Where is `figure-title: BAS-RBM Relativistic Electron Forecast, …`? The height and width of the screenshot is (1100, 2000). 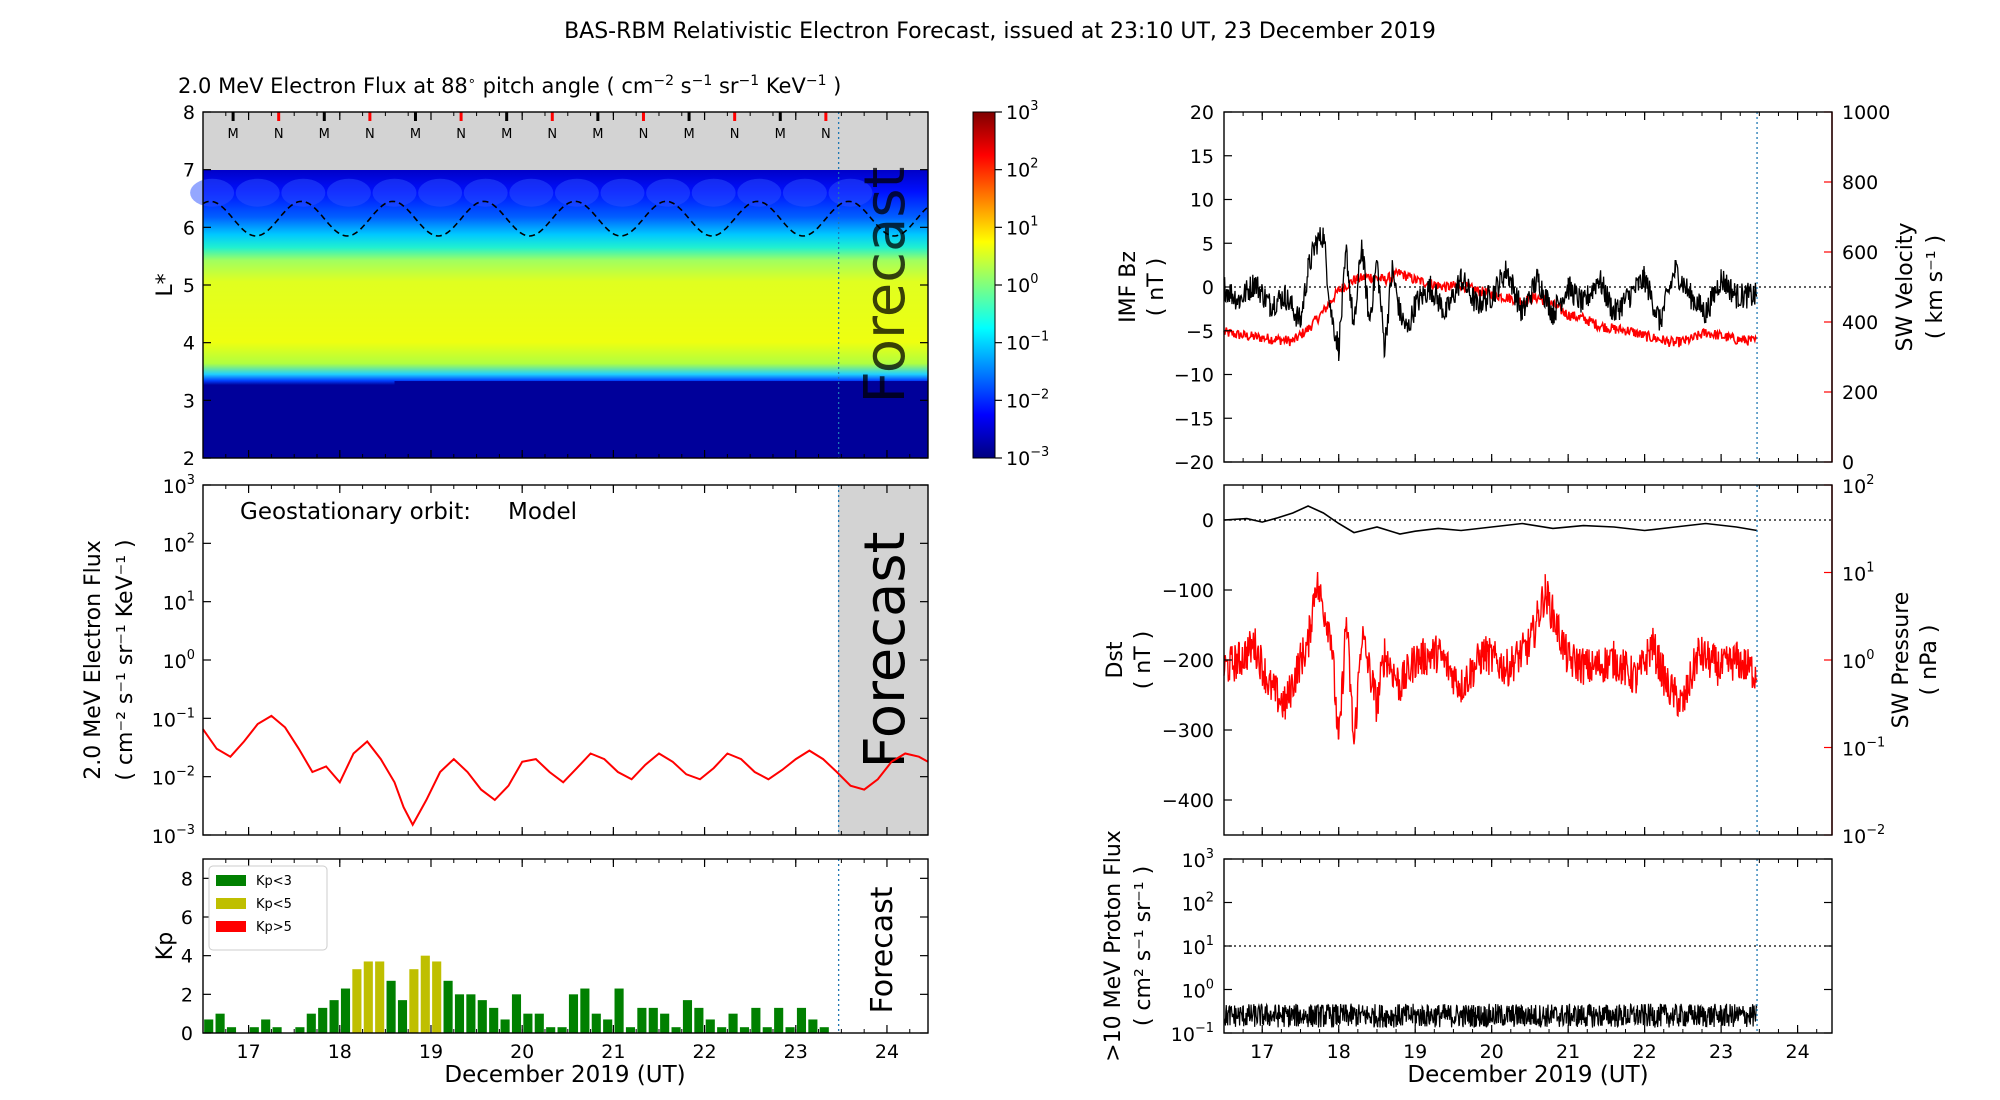
figure-title: BAS-RBM Relativistic Electron Forecast, … is located at coordinates (1000, 31).